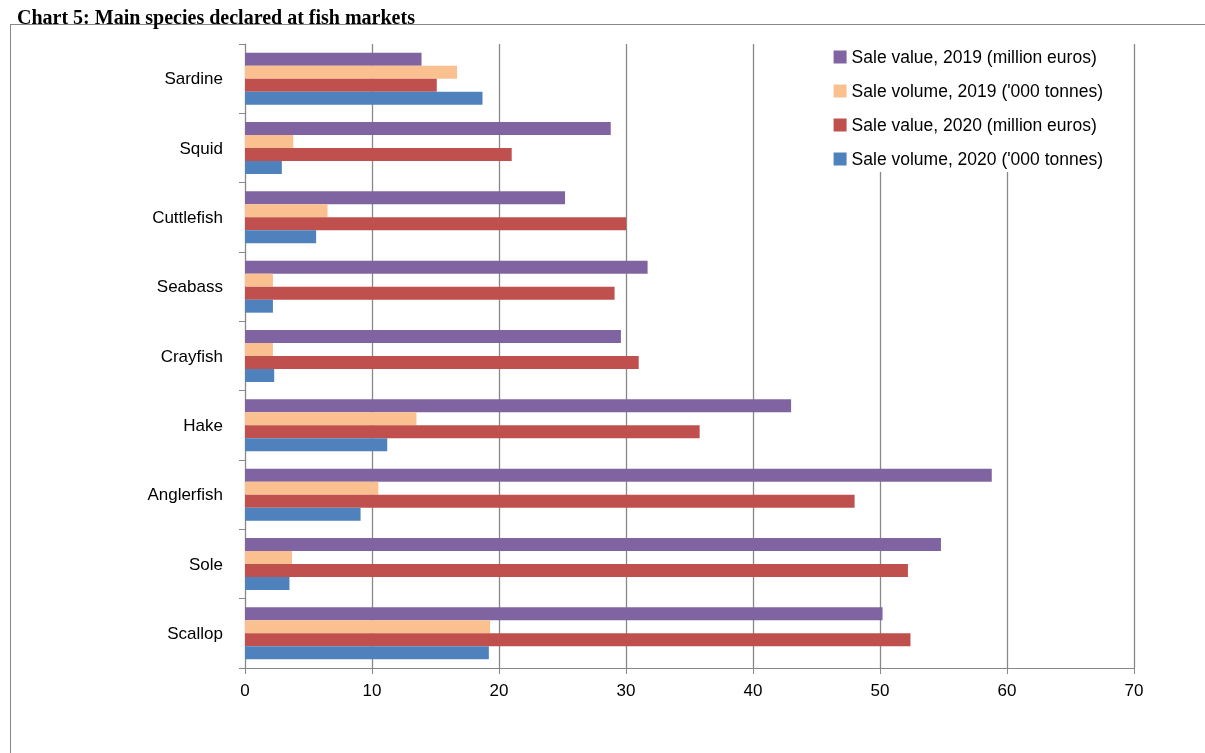 The image size is (1205, 753). Describe the element at coordinates (205, 564) in the screenshot. I see `y-tick-label: Sole` at that location.